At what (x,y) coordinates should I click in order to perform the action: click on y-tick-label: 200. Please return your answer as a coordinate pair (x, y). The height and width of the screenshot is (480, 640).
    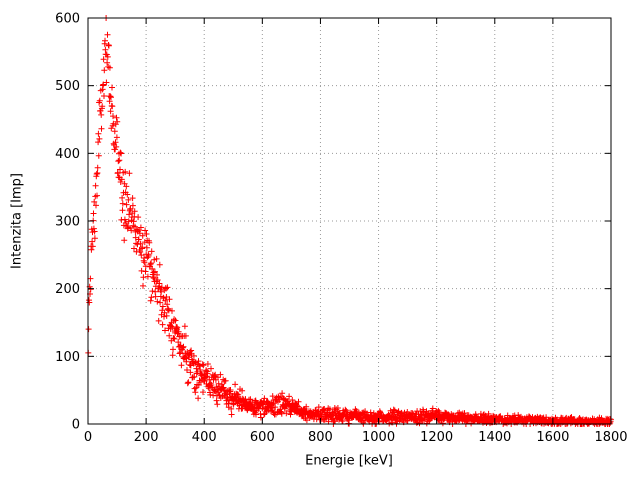
    Looking at the image, I should click on (67, 289).